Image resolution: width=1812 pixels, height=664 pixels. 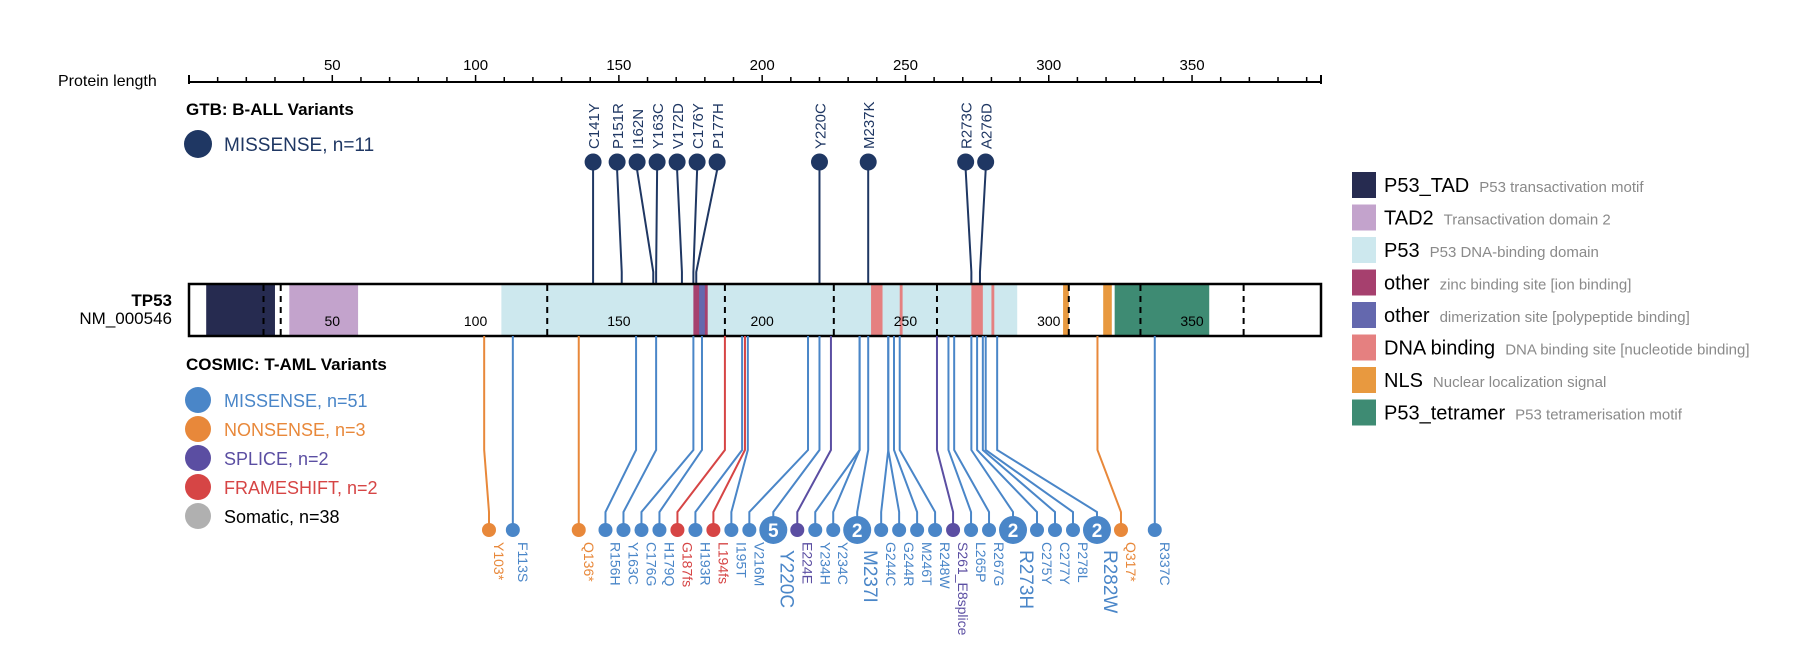 What do you see at coordinates (1599, 415) in the screenshot?
I see `domain-legend-desc: P53 tetramerisation motif` at bounding box center [1599, 415].